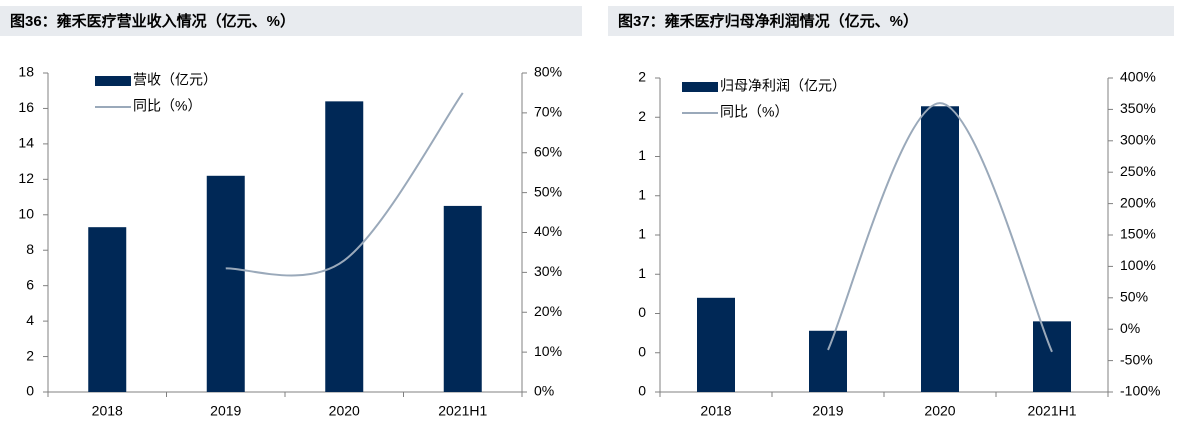 This screenshot has height=436, width=1182. I want to click on y2-tick-label: 200%, so click(1138, 202).